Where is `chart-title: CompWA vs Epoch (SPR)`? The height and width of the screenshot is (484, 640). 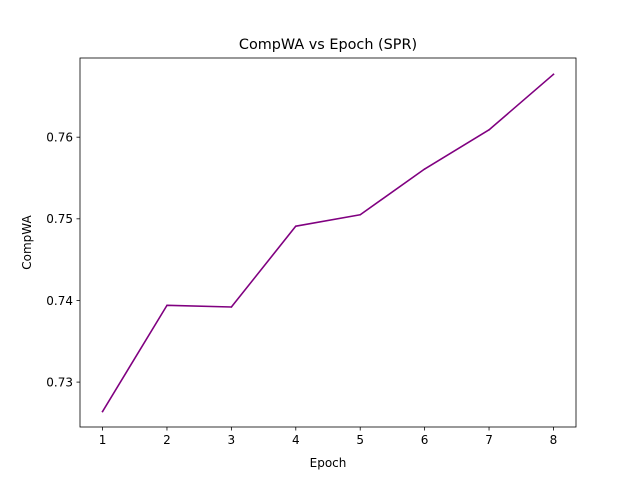
chart-title: CompWA vs Epoch (SPR) is located at coordinates (328, 45).